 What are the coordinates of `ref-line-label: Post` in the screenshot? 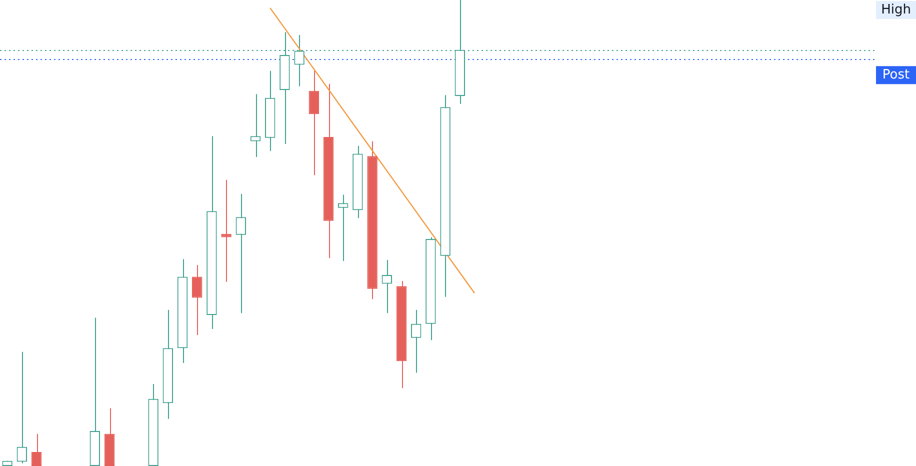 It's located at (896, 75).